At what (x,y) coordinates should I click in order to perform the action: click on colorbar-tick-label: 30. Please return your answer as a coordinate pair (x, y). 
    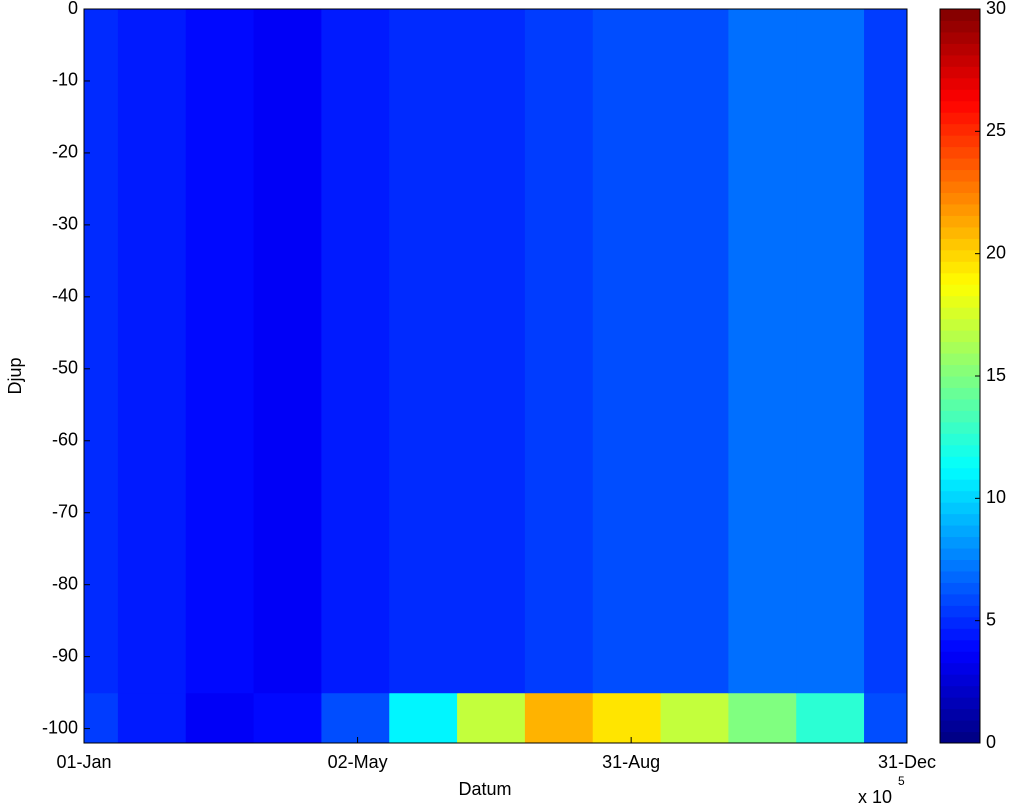
    Looking at the image, I should click on (996, 9).